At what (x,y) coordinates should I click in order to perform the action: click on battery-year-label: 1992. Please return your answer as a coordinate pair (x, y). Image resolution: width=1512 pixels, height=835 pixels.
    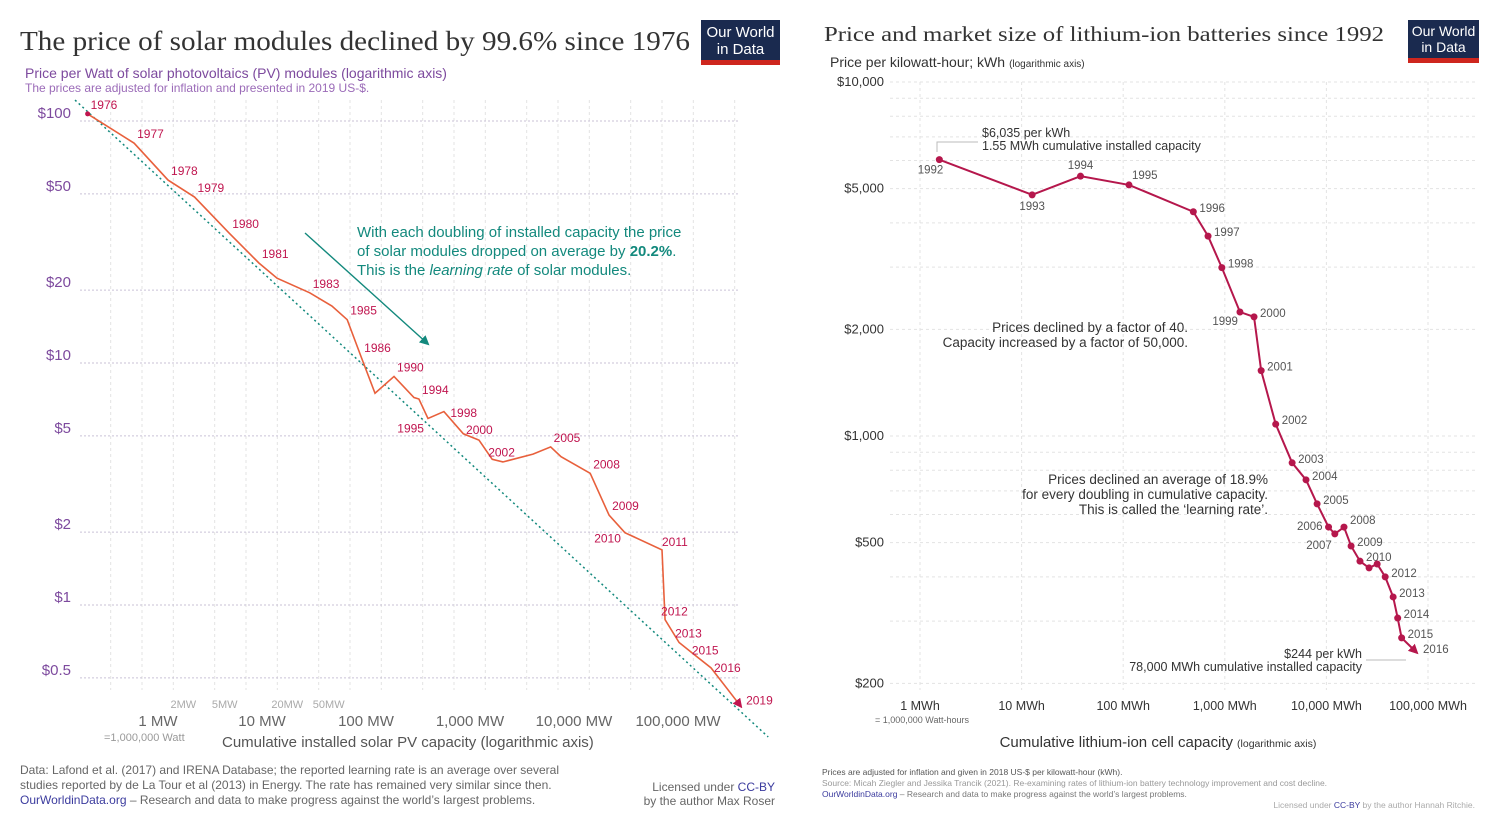
    Looking at the image, I should click on (931, 171).